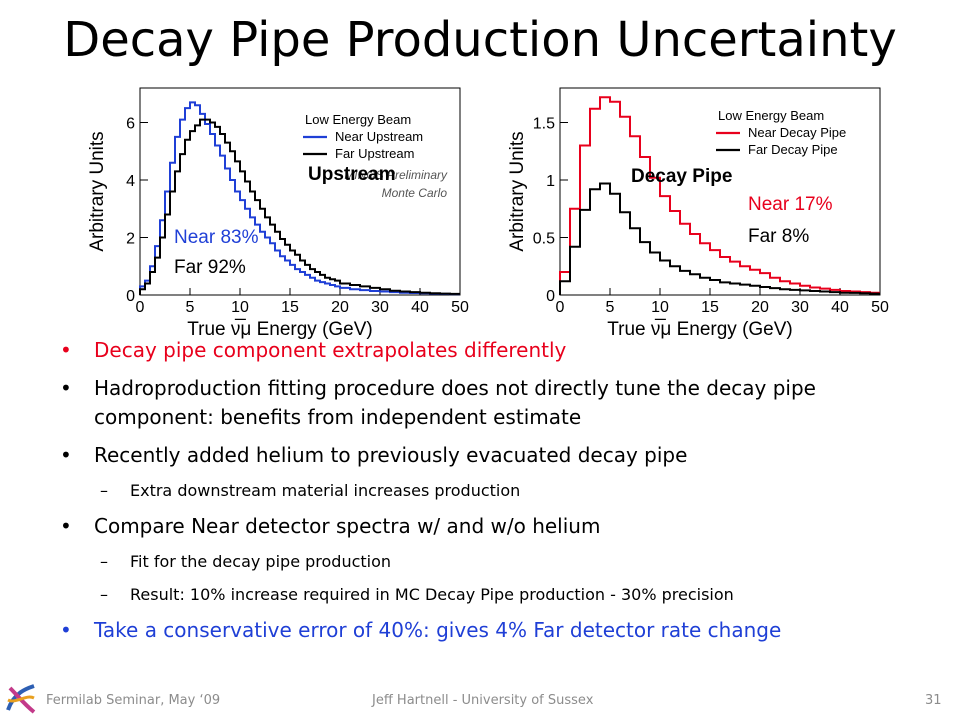  What do you see at coordinates (793, 149) in the screenshot?
I see `legend-entry: Far Decay Pipe` at bounding box center [793, 149].